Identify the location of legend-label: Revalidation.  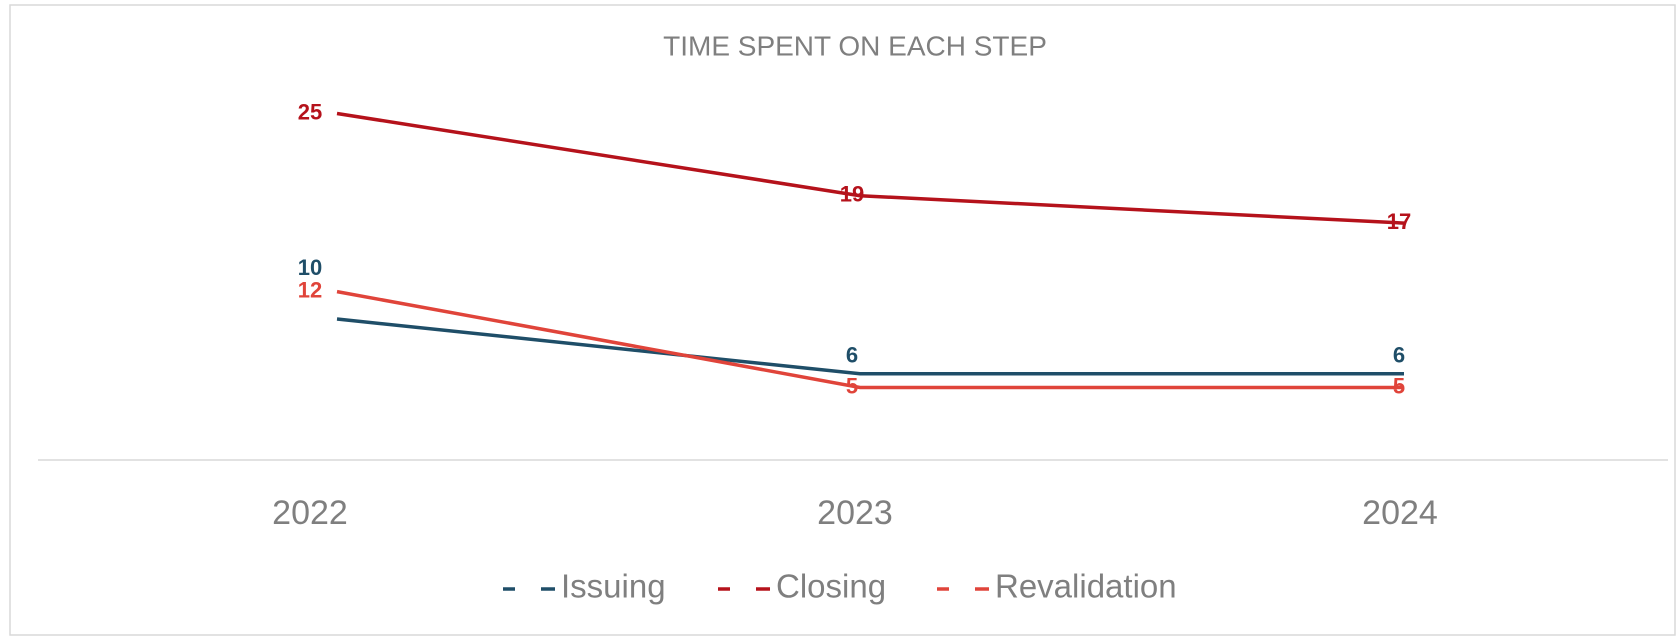
(1086, 586).